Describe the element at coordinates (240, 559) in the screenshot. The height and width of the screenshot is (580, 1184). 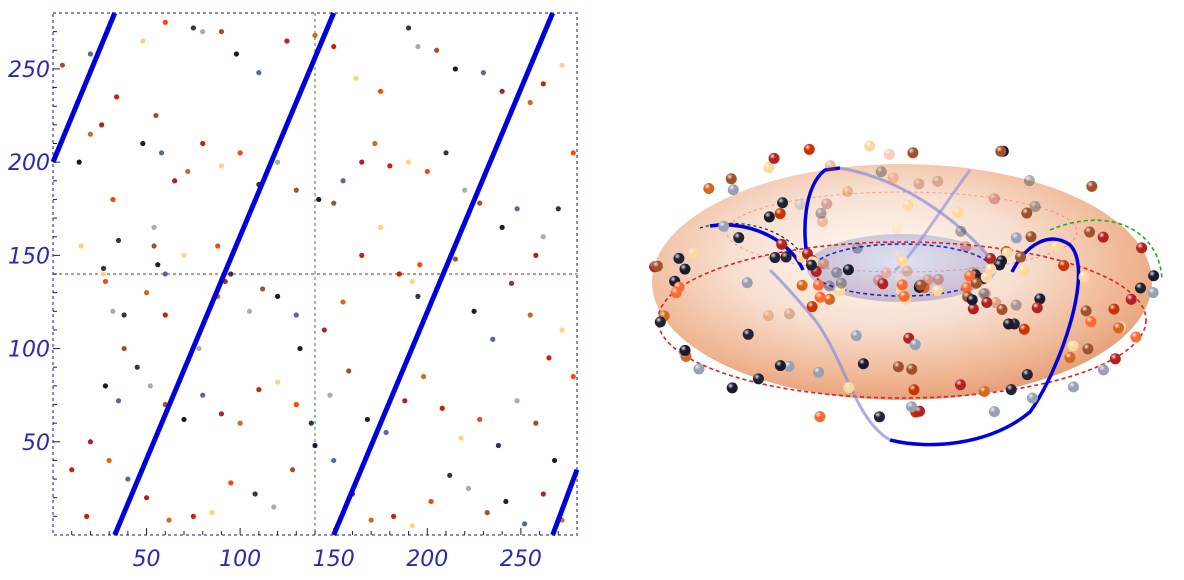
I see `x-tick-label: 100` at that location.